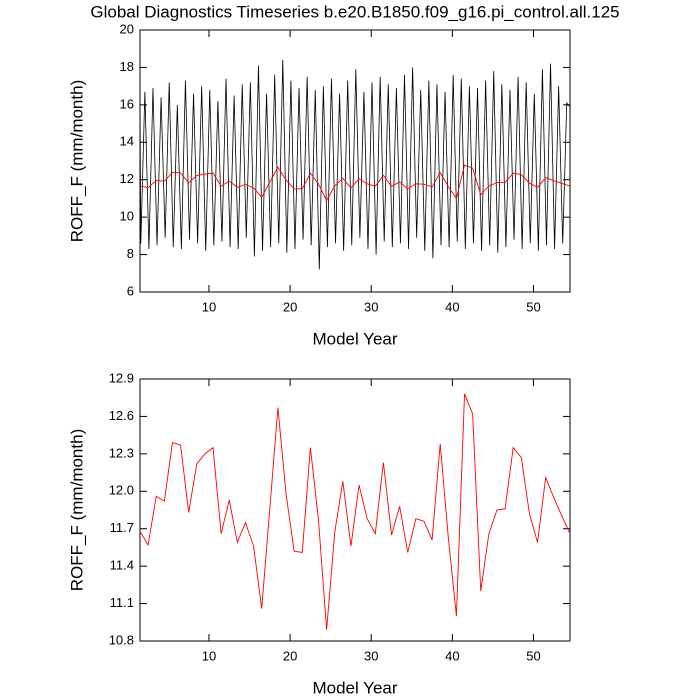 Image resolution: width=700 pixels, height=700 pixels. Describe the element at coordinates (121, 377) in the screenshot. I see `y-tick-label: 12.9` at that location.